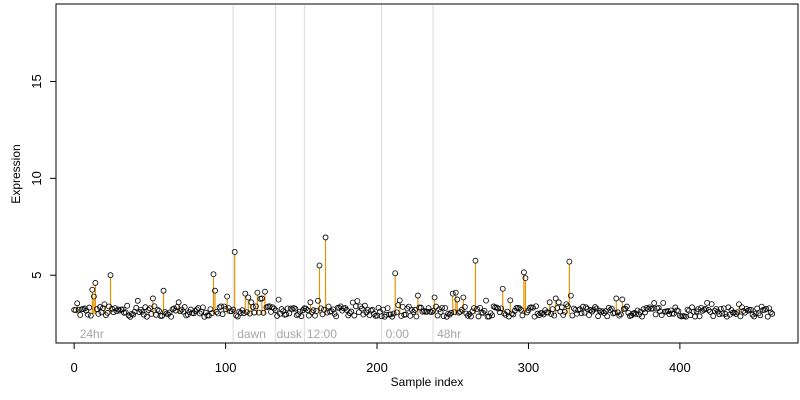 The height and width of the screenshot is (400, 800). What do you see at coordinates (43, 176) in the screenshot?
I see `y-axis: 5 10 15` at bounding box center [43, 176].